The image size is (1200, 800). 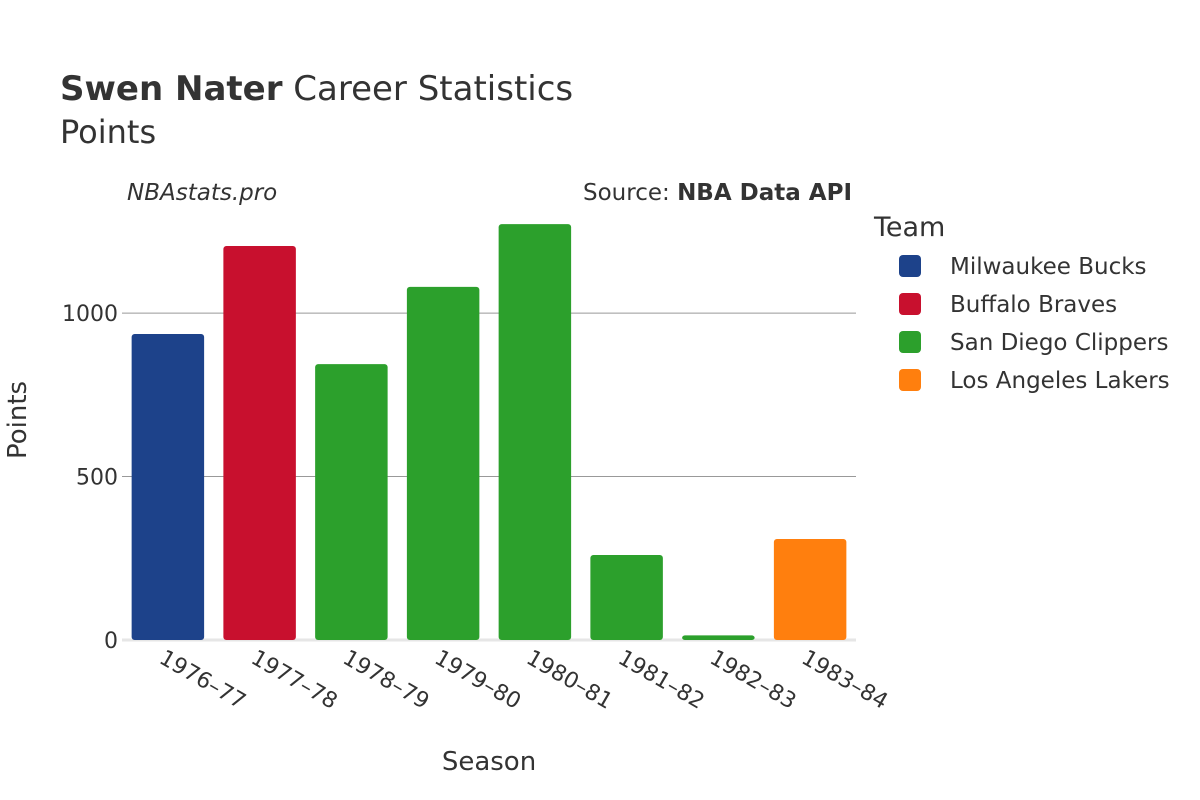 I want to click on source-credit: Source: NBA Data API, so click(x=717, y=193).